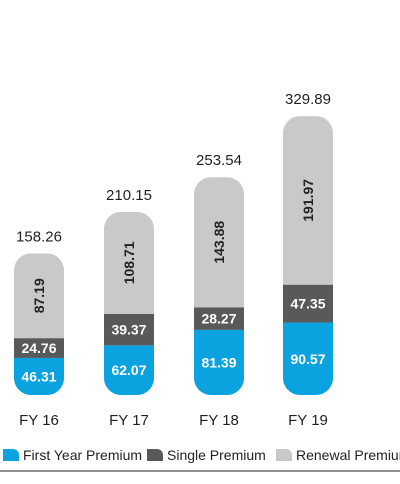  I want to click on bar-value-label: 81.39, so click(218, 362).